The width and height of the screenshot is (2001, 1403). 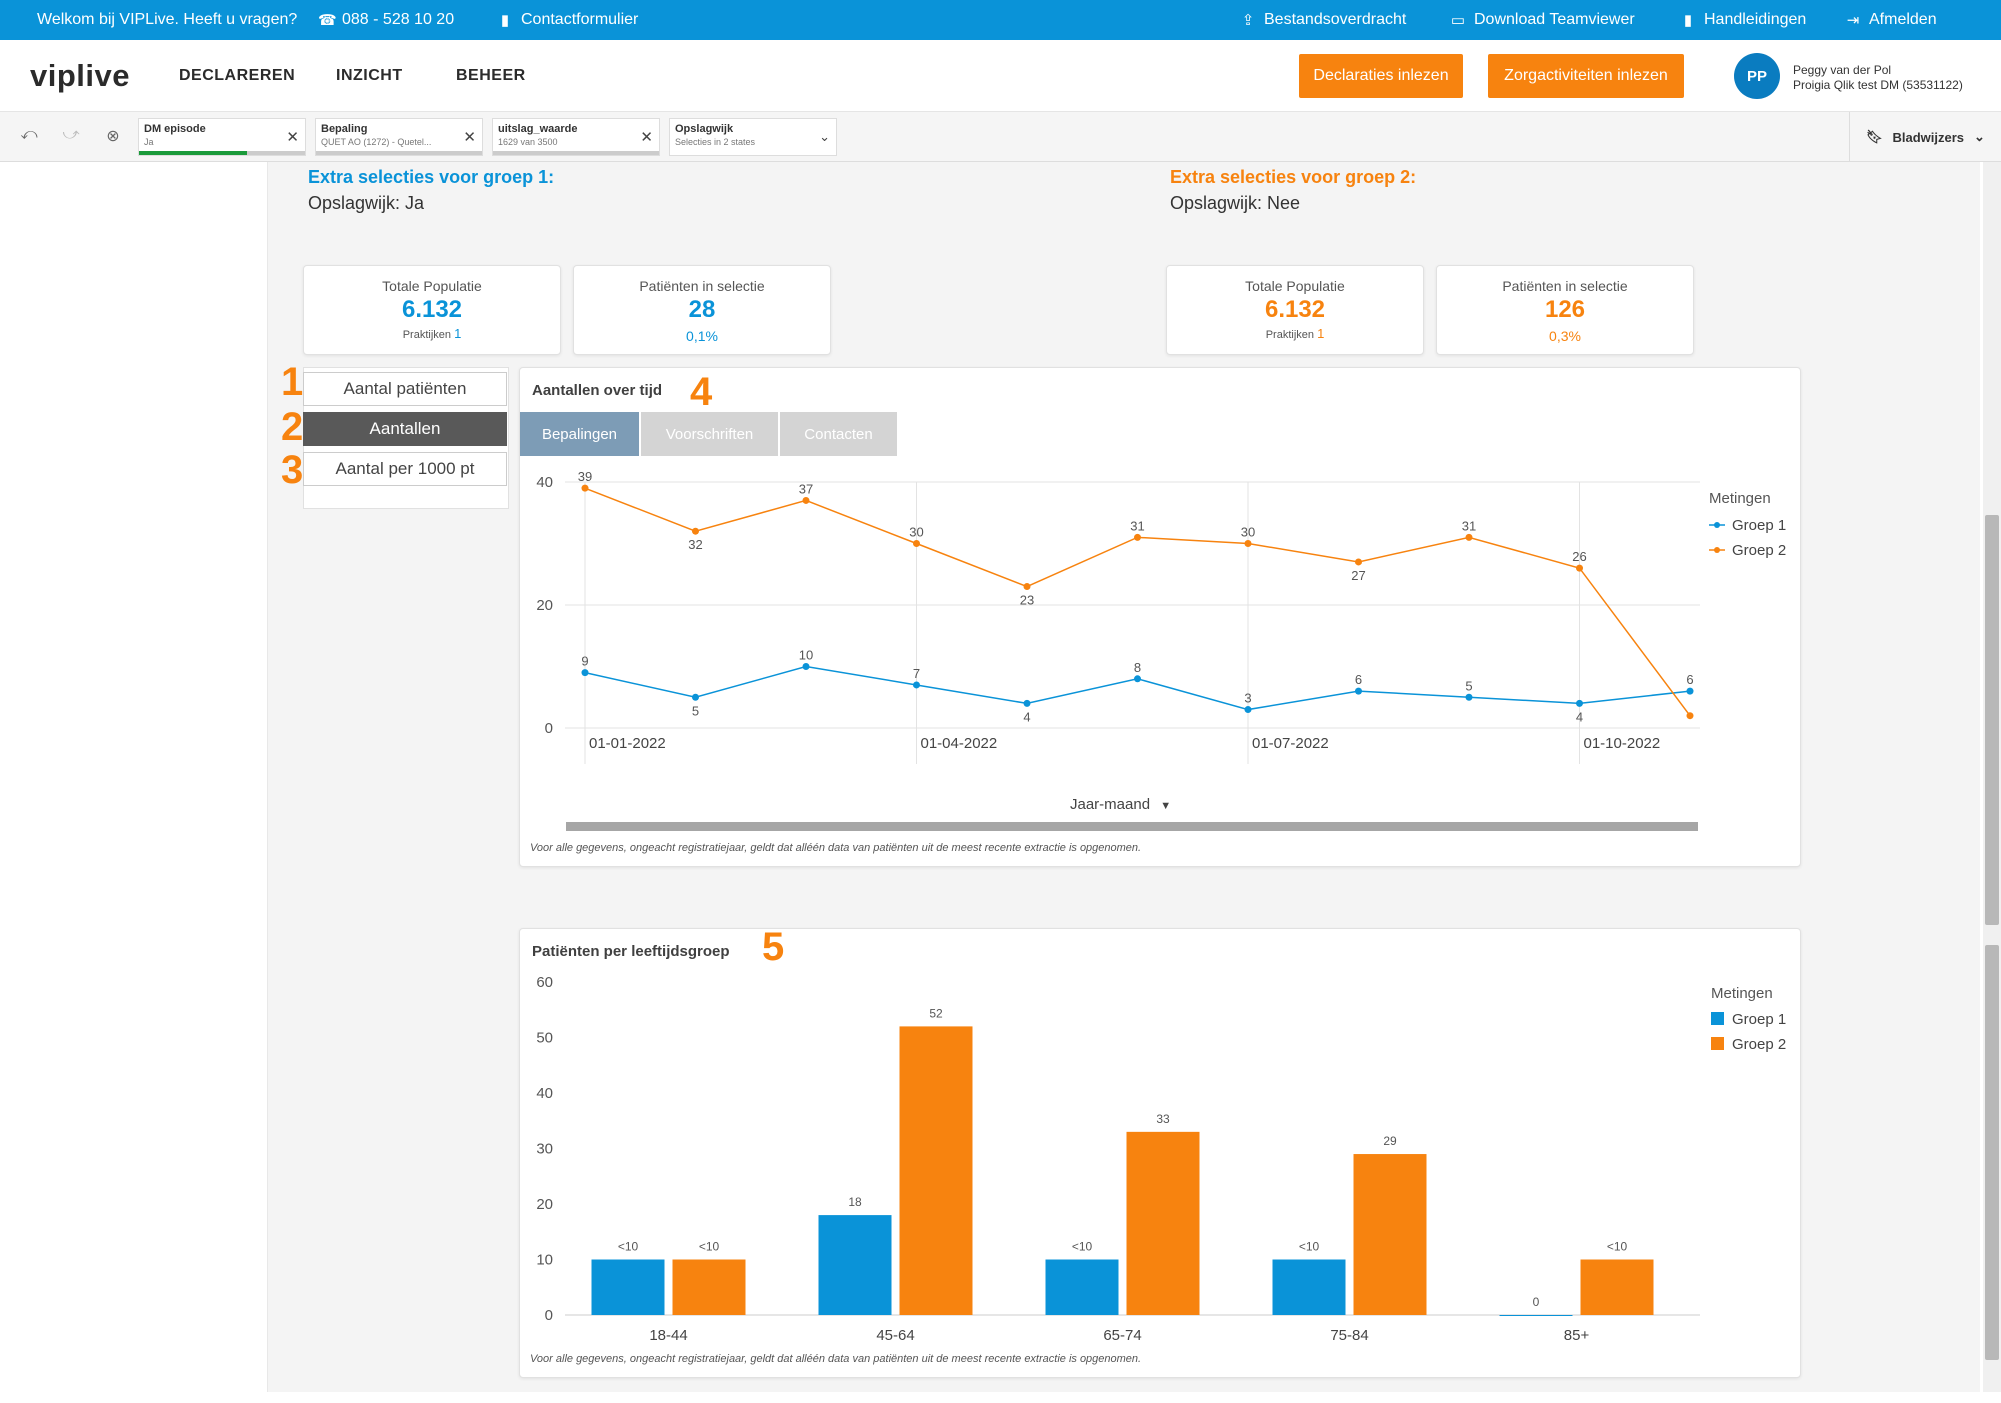 I want to click on x-tick-label: 01-07-2022, so click(x=1290, y=743).